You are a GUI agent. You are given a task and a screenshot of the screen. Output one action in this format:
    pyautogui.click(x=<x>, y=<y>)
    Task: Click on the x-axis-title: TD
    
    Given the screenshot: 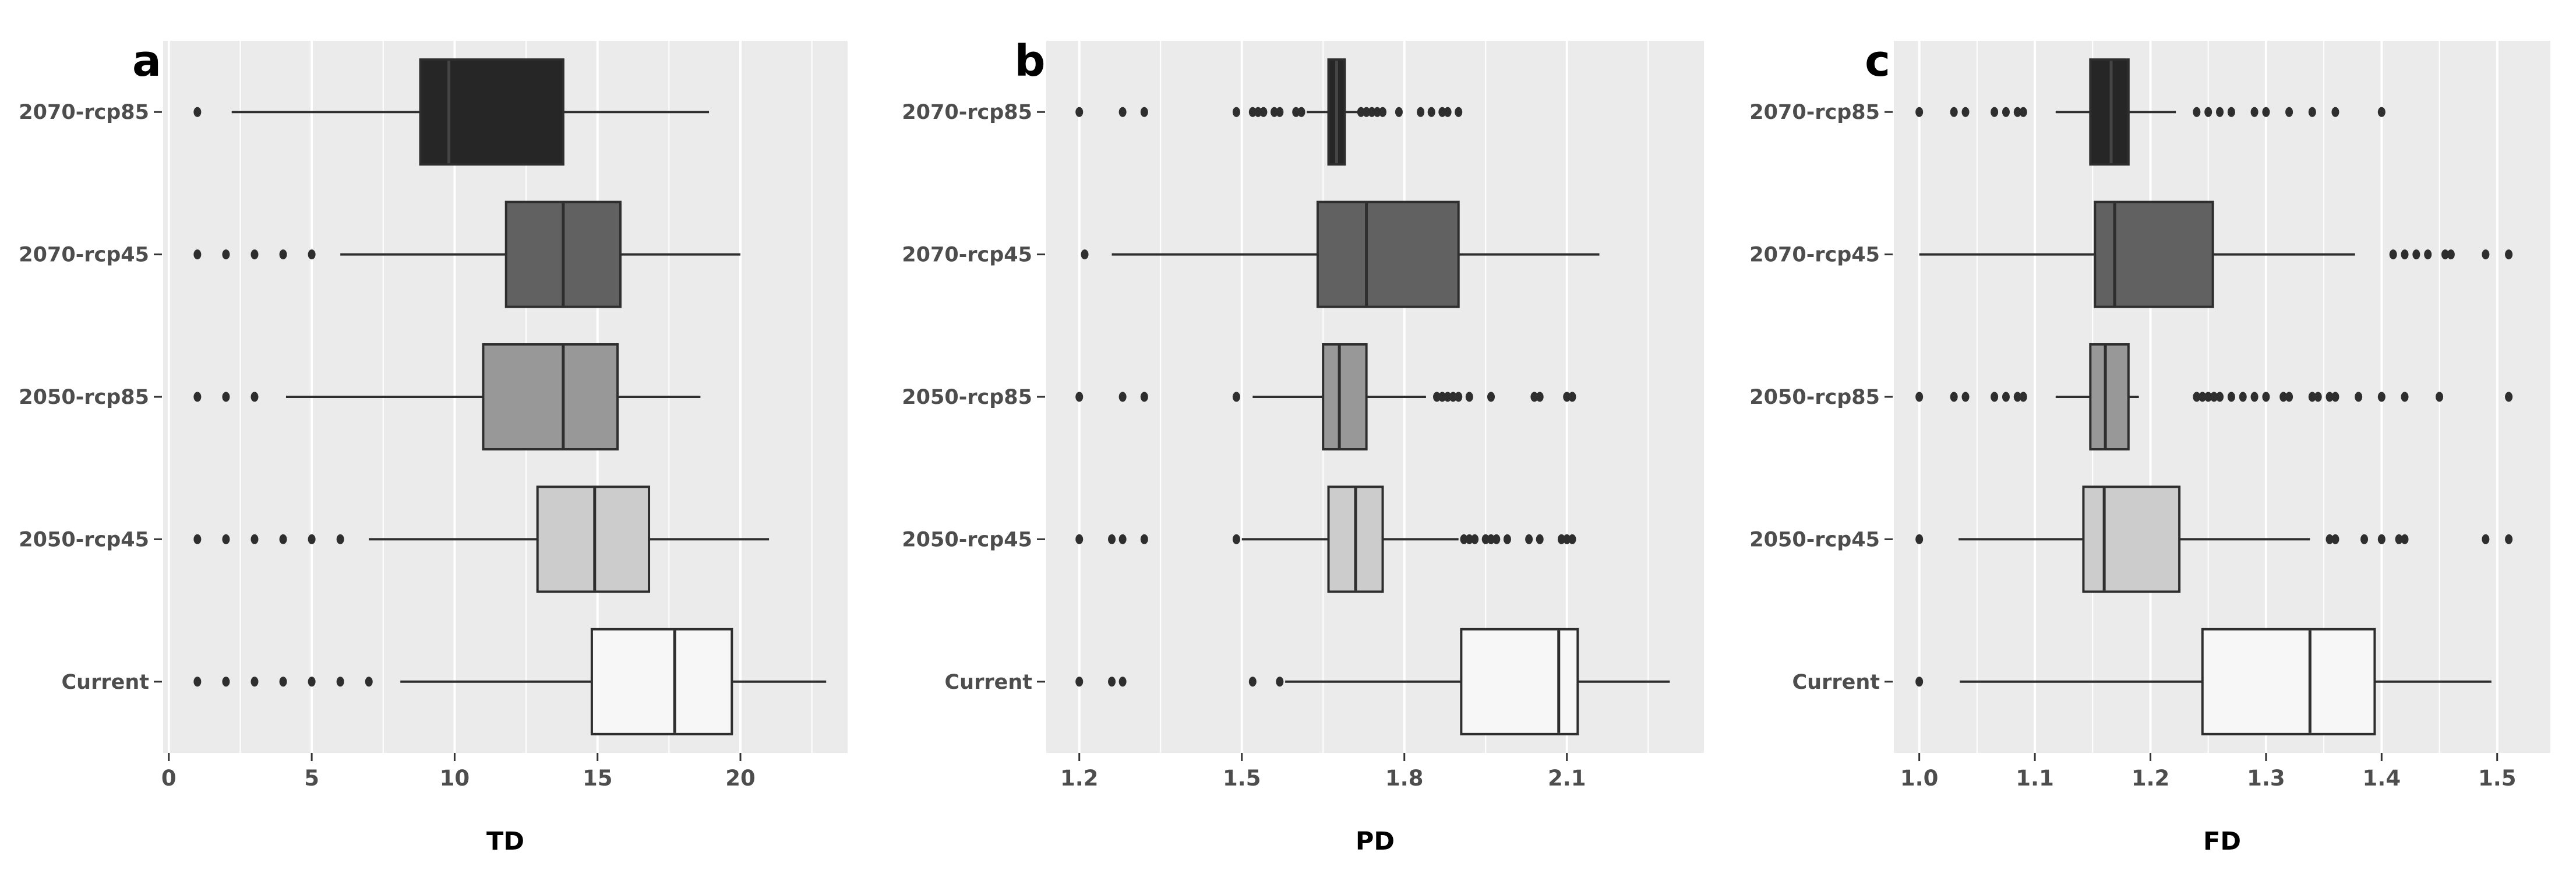 What is the action you would take?
    pyautogui.click(x=505, y=841)
    